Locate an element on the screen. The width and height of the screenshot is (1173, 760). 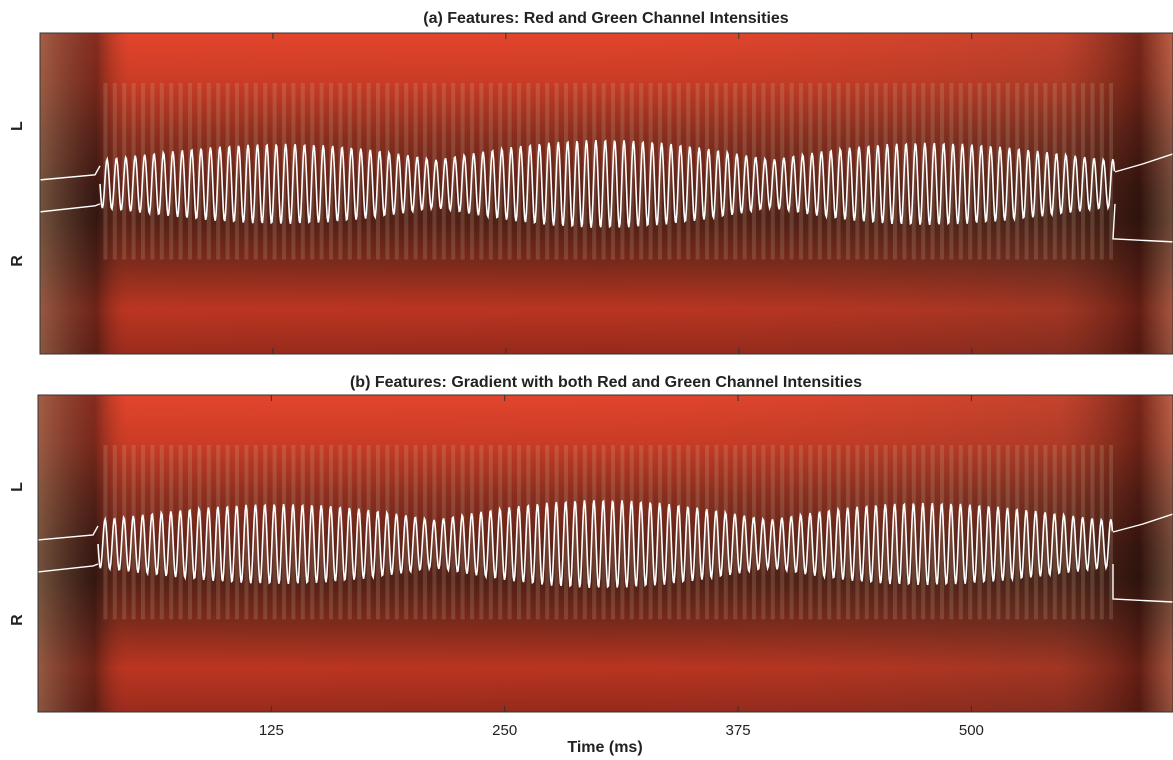
x-tick-label: 500 is located at coordinates (971, 730).